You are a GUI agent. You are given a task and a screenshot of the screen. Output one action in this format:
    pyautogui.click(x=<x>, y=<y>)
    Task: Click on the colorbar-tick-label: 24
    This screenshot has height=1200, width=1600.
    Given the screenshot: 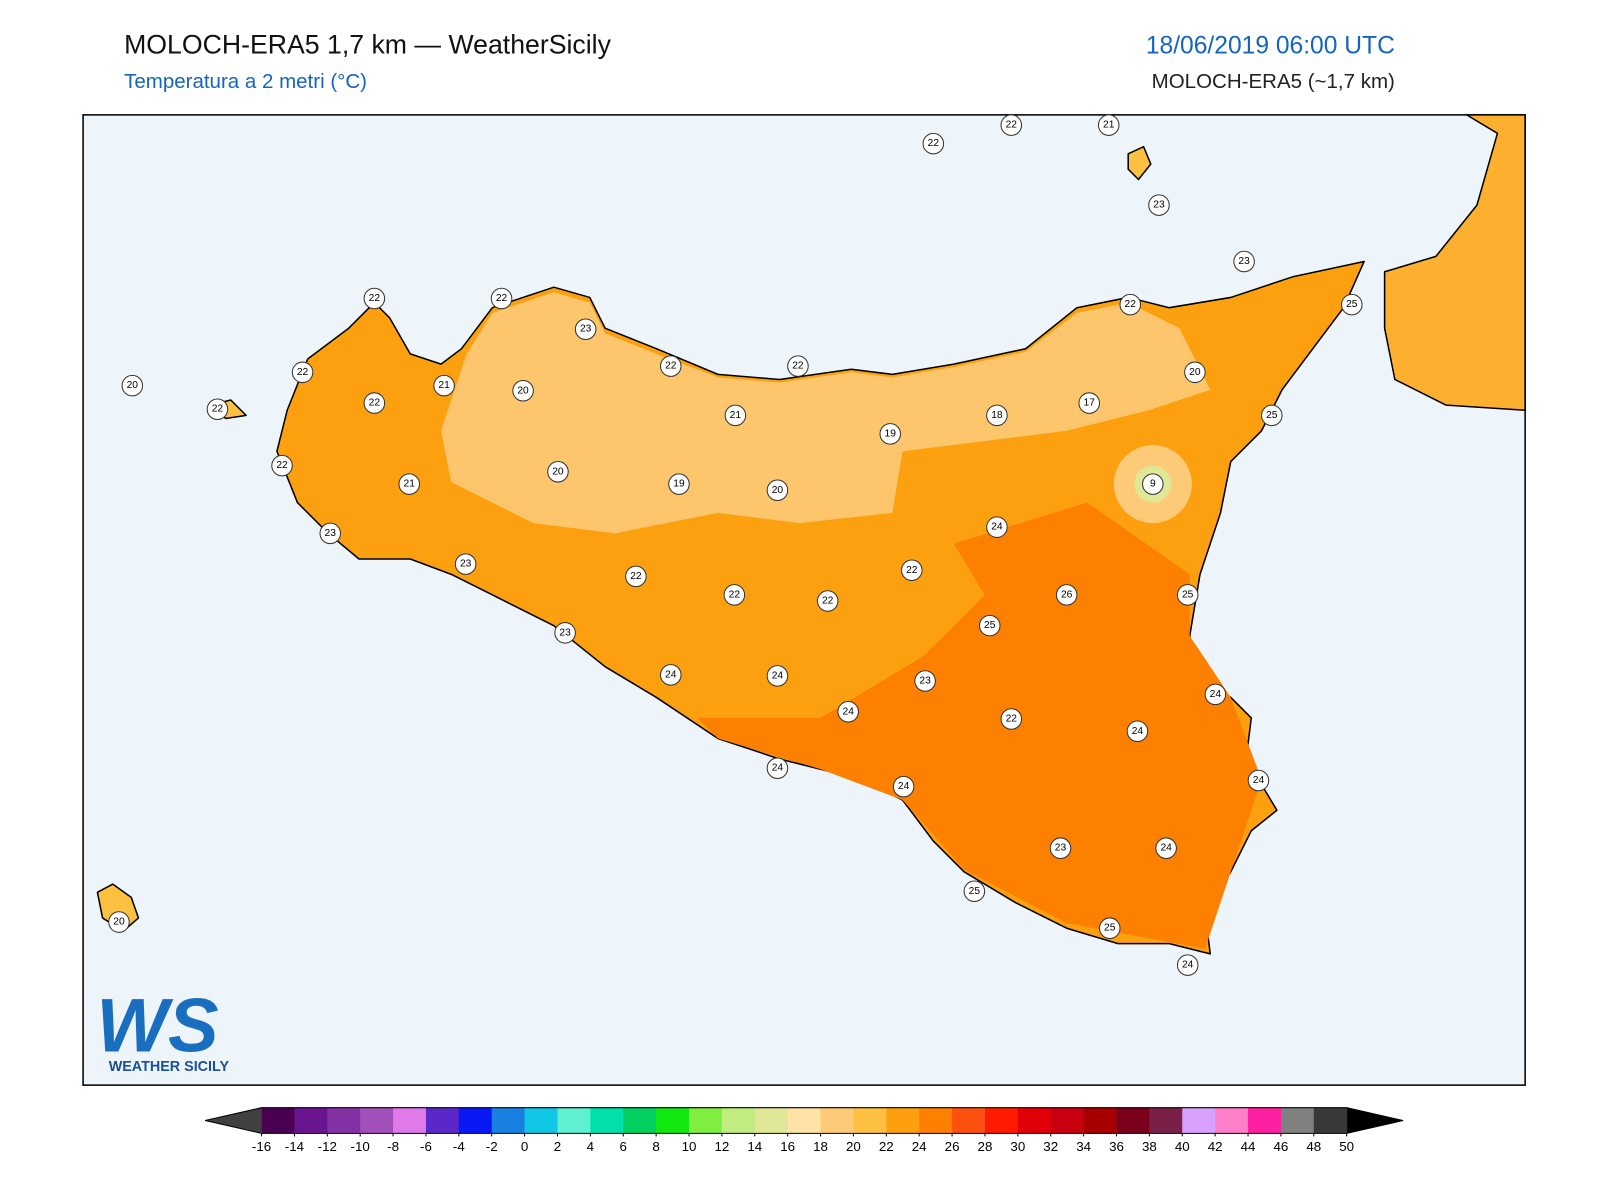 What is the action you would take?
    pyautogui.click(x=919, y=1146)
    